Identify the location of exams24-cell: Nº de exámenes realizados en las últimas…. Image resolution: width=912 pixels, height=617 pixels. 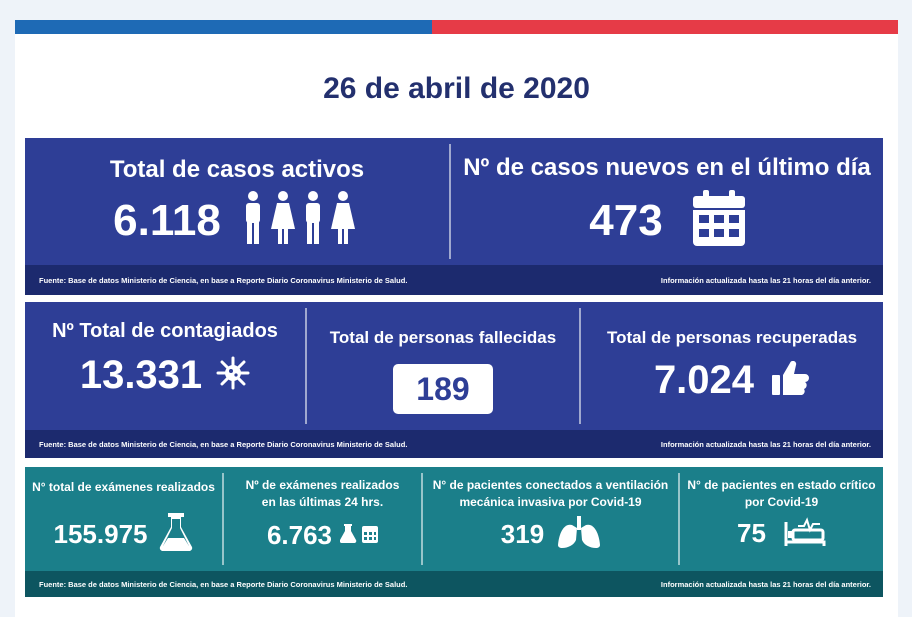
(322, 519).